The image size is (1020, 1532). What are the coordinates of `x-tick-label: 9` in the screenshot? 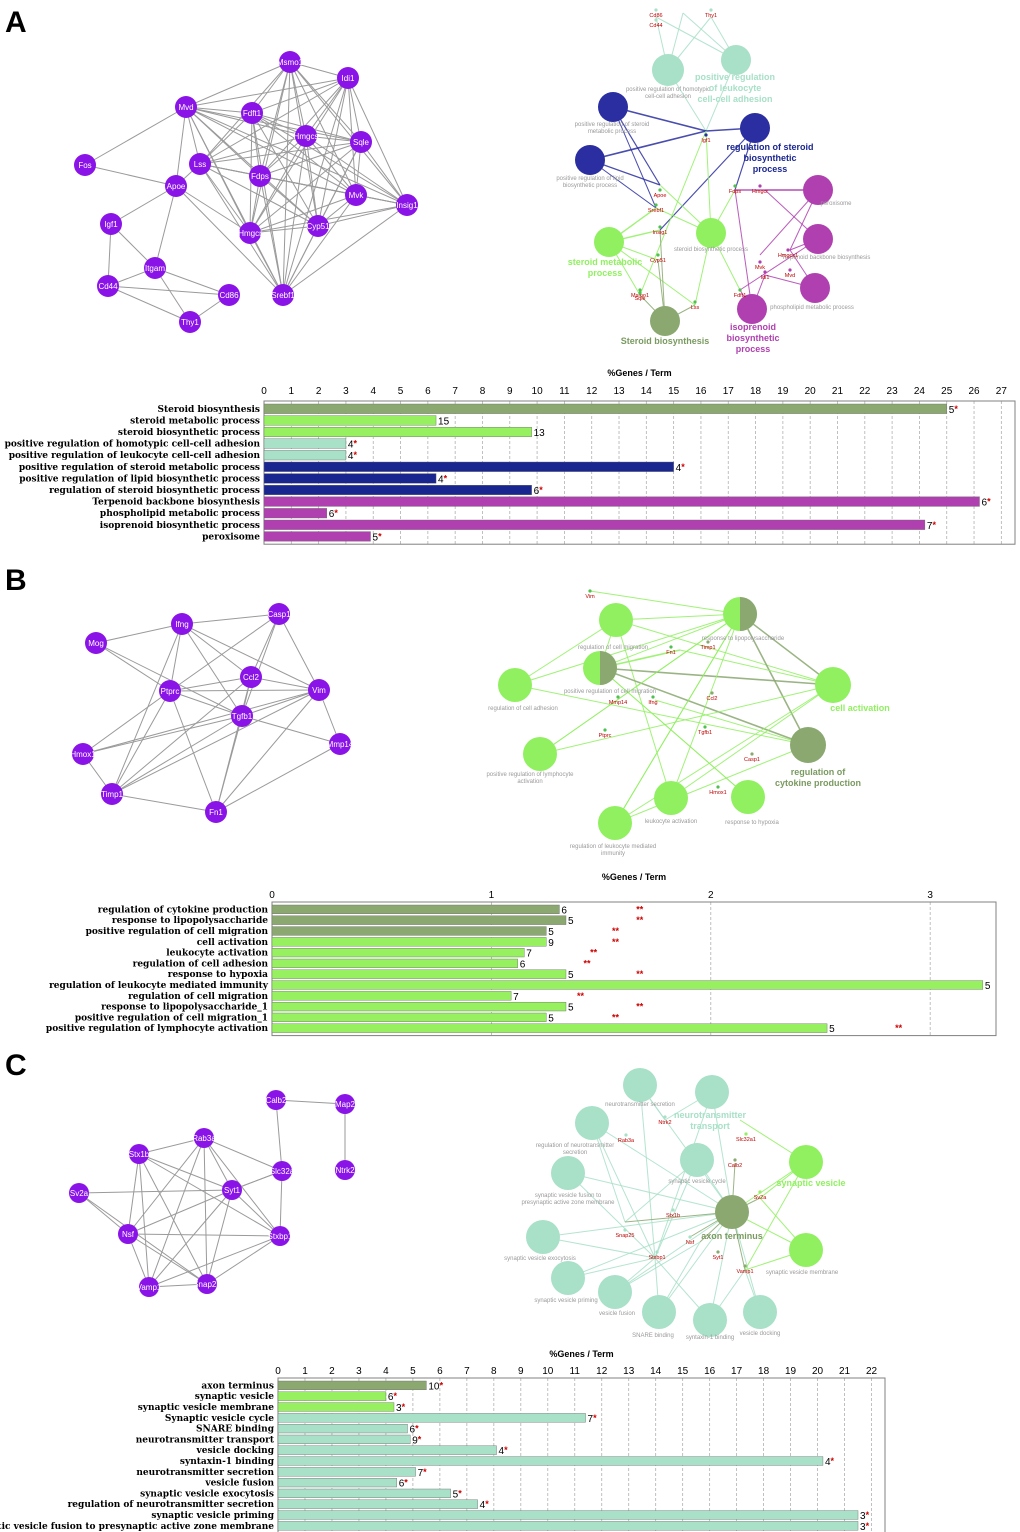 It's located at (521, 1371).